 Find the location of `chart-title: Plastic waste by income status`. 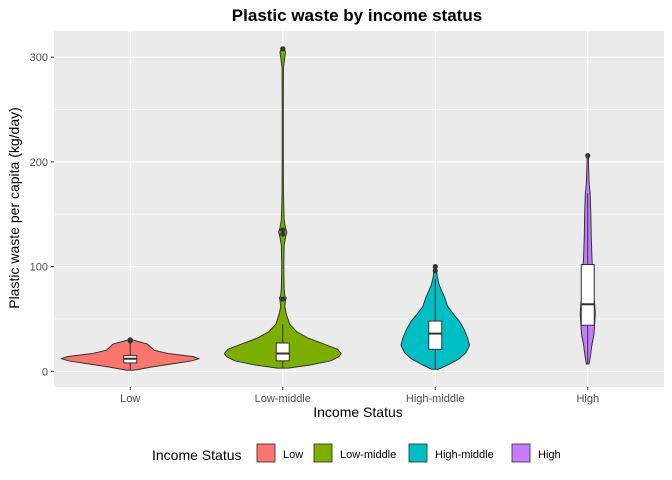

chart-title: Plastic waste by income status is located at coordinates (357, 15).